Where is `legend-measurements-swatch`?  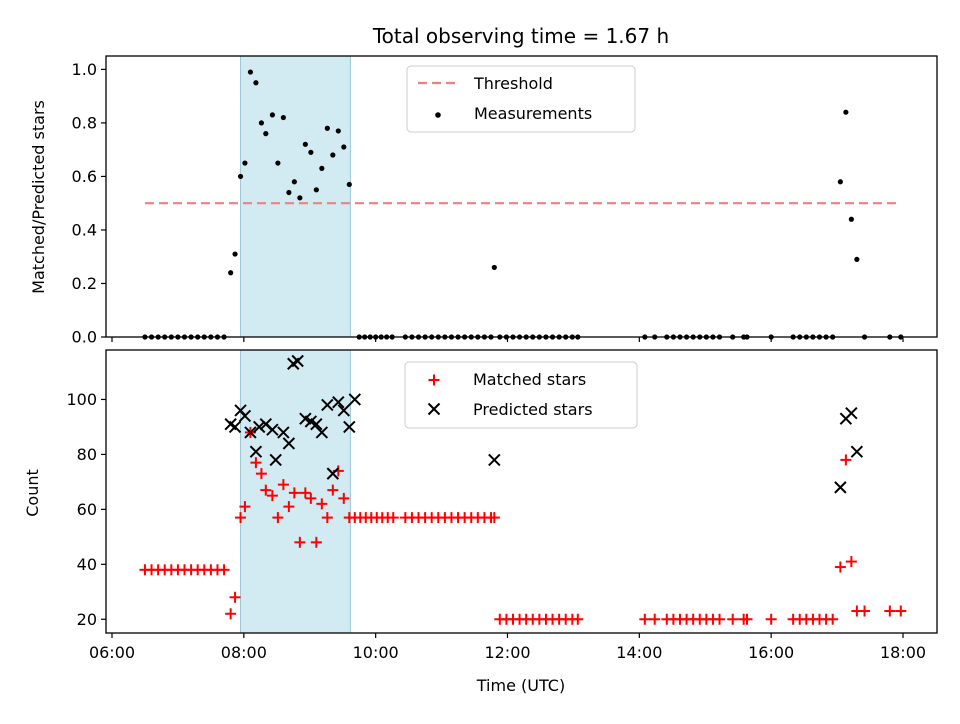
legend-measurements-swatch is located at coordinates (438, 115).